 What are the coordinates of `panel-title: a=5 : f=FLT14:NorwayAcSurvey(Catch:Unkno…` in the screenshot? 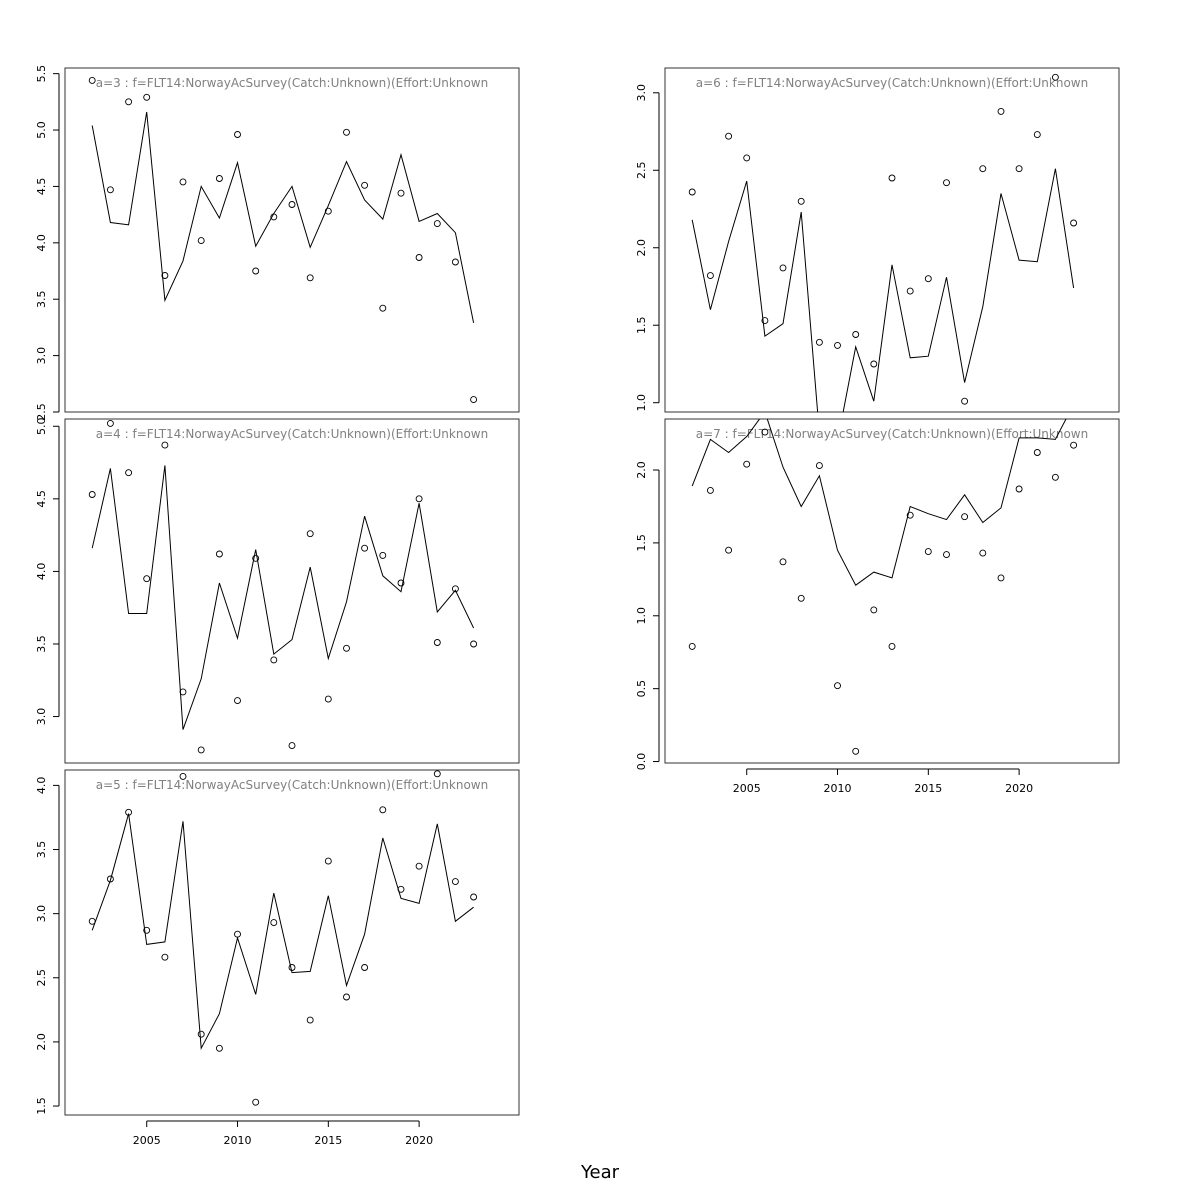 It's located at (292, 785).